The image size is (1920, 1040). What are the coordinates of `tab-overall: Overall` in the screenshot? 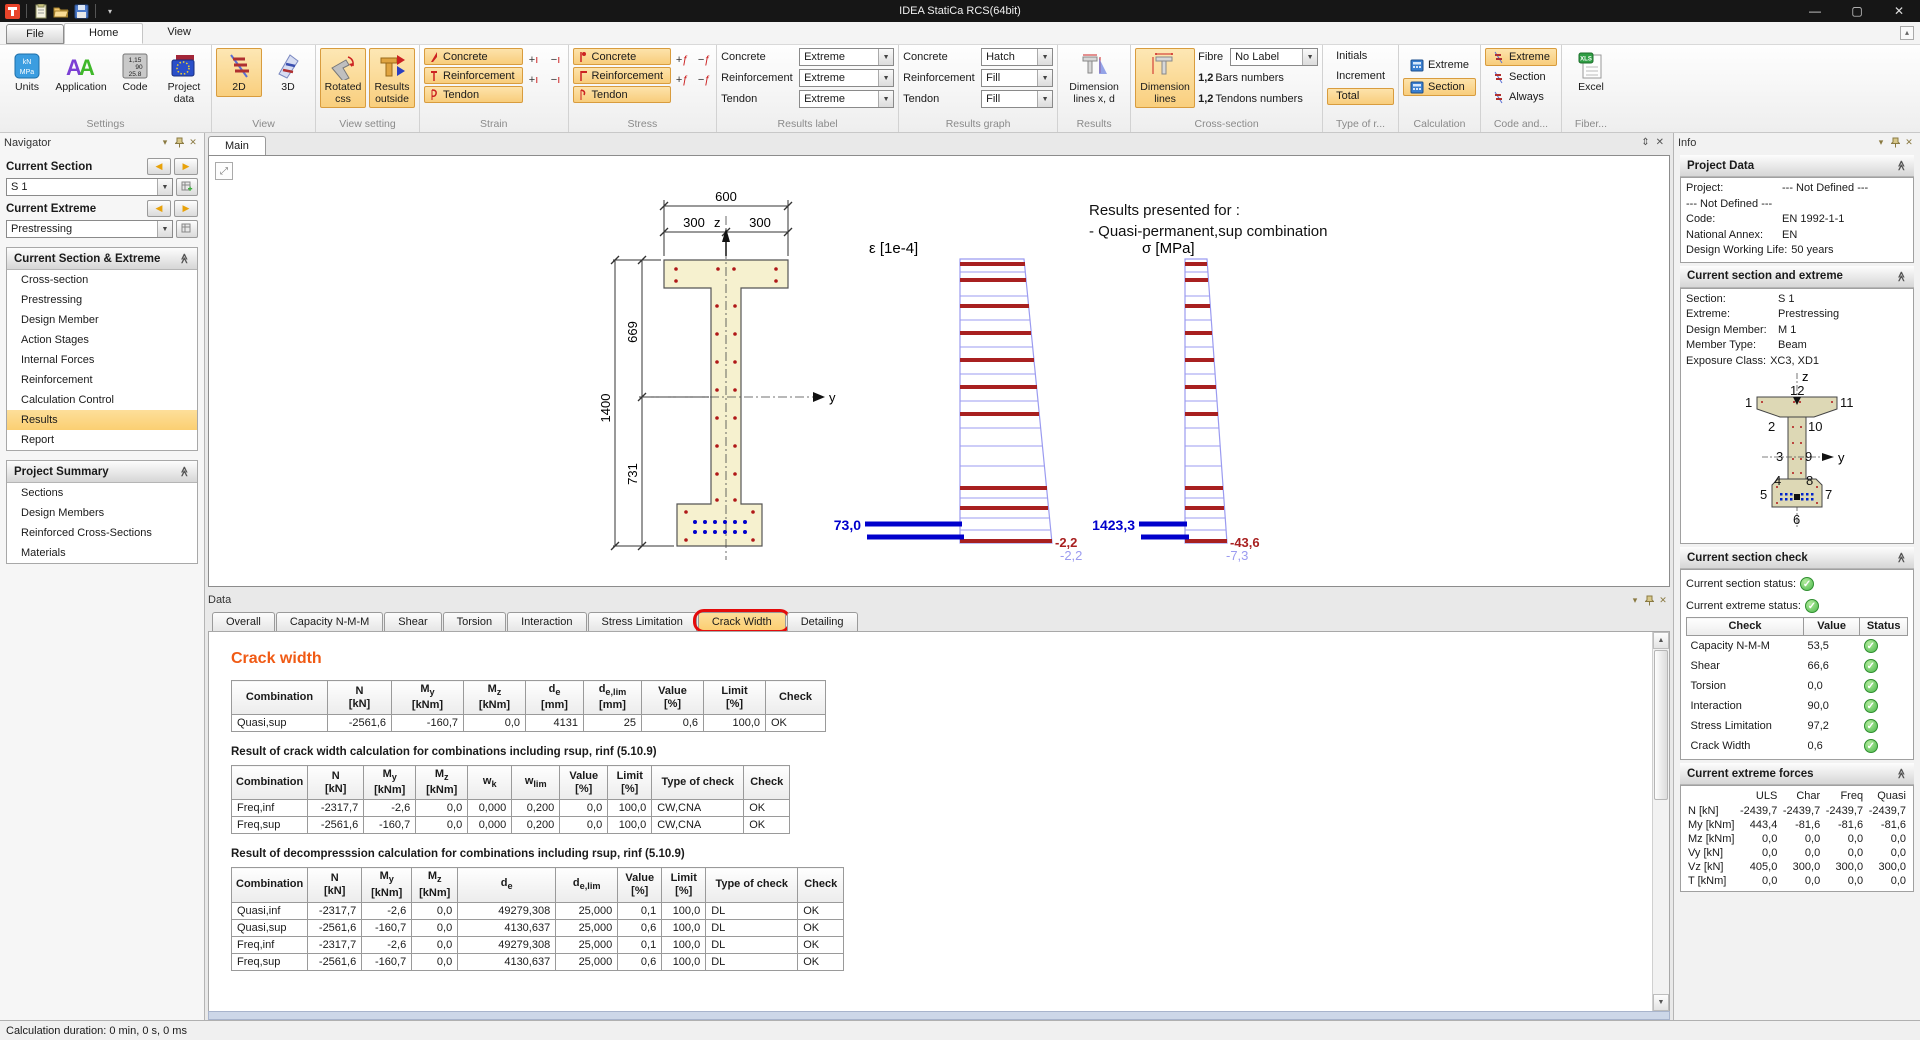 It's located at (243, 621).